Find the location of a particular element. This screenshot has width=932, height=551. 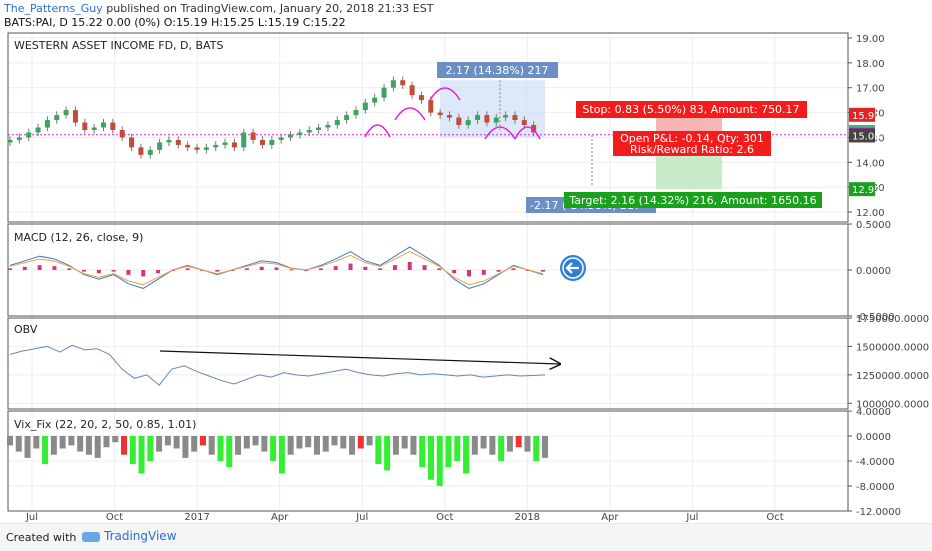

author-link: The_Patterns_Guy is located at coordinates (53, 8).